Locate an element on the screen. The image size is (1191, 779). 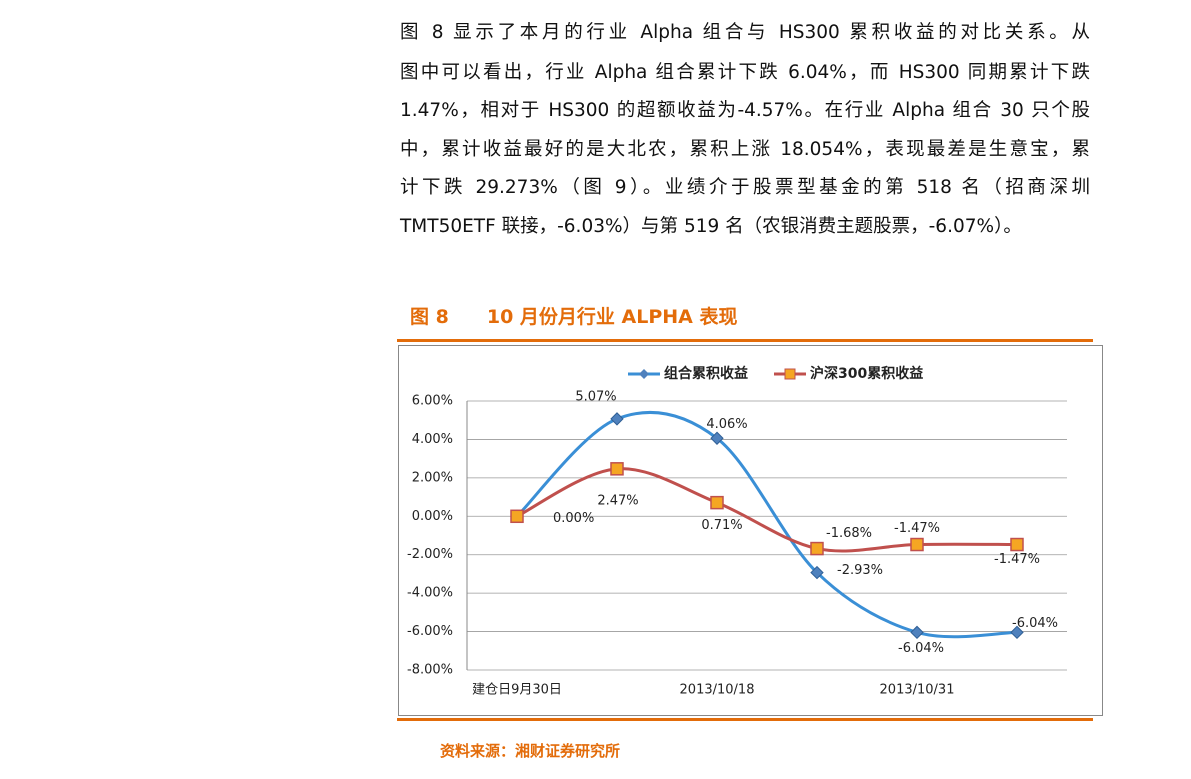
y-tick-label: 4.00% is located at coordinates (432, 439).